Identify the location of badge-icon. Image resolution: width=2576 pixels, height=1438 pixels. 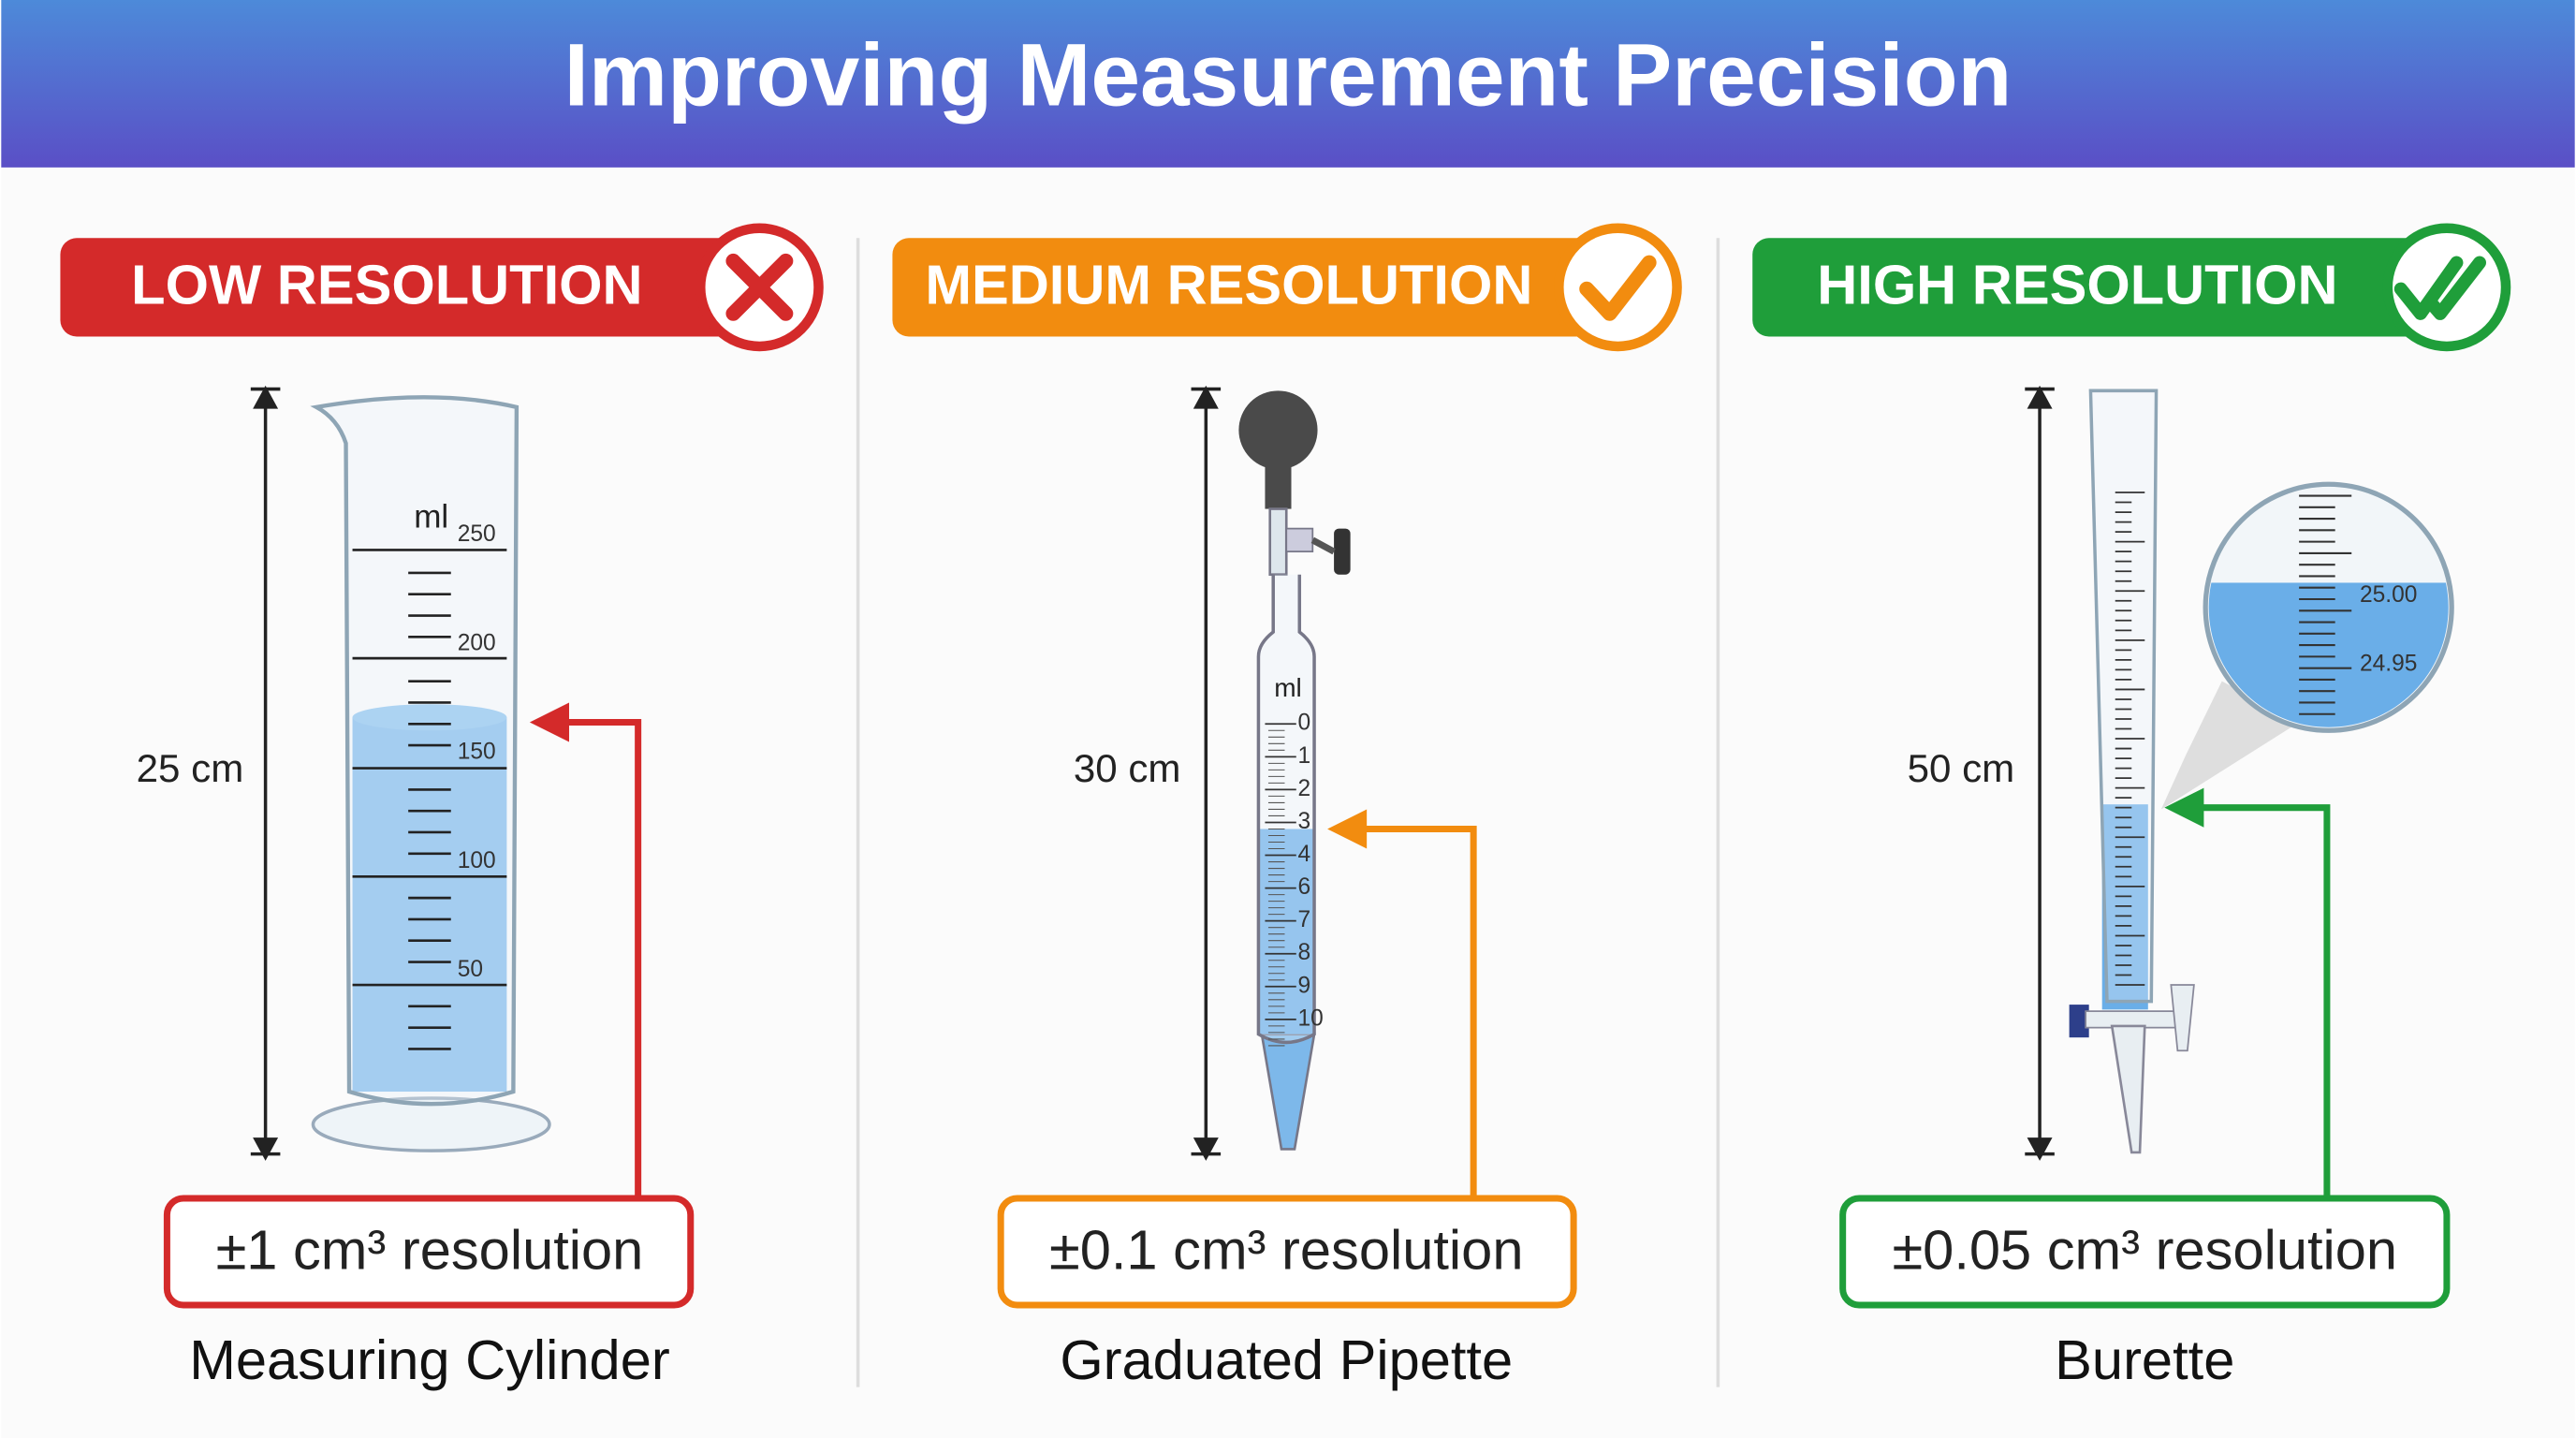
(1618, 287).